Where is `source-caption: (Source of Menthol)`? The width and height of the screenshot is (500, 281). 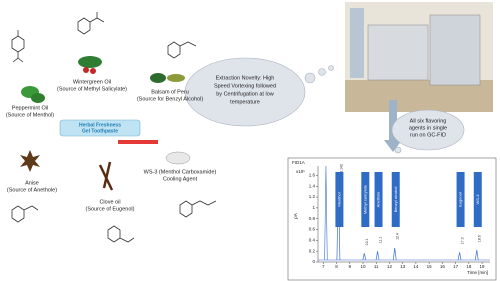
source-caption: (Source of Menthol) is located at coordinates (30, 115).